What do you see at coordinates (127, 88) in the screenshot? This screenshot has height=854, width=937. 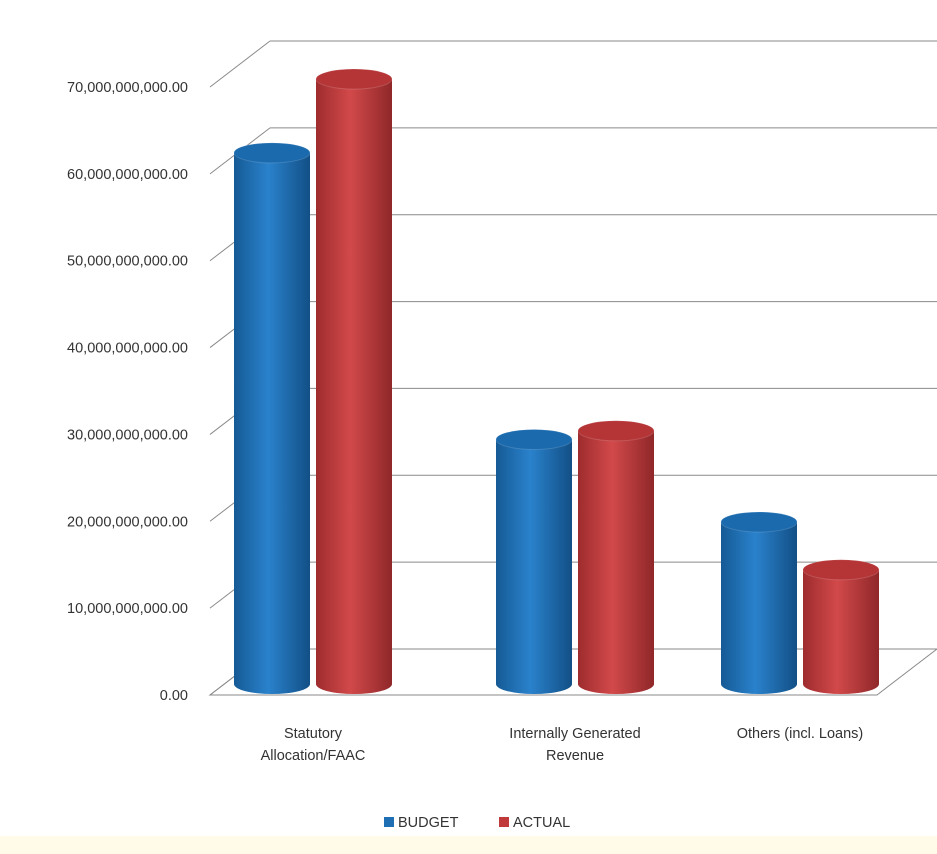 I see `y-tick-label: 70,000,000,000.00` at bounding box center [127, 88].